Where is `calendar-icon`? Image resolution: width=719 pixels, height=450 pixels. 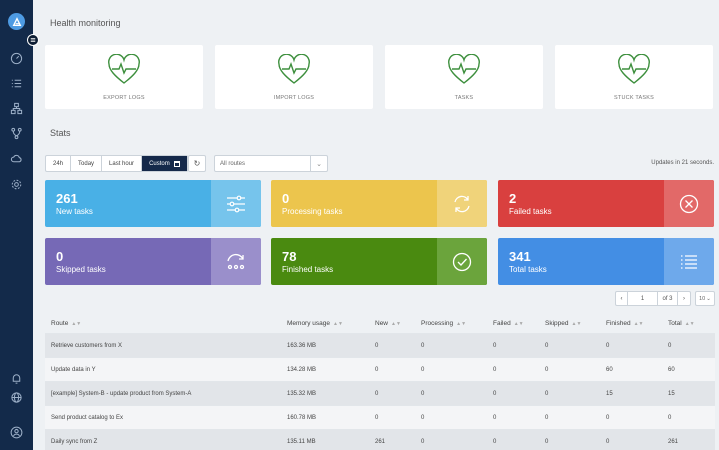 calendar-icon is located at coordinates (176, 163).